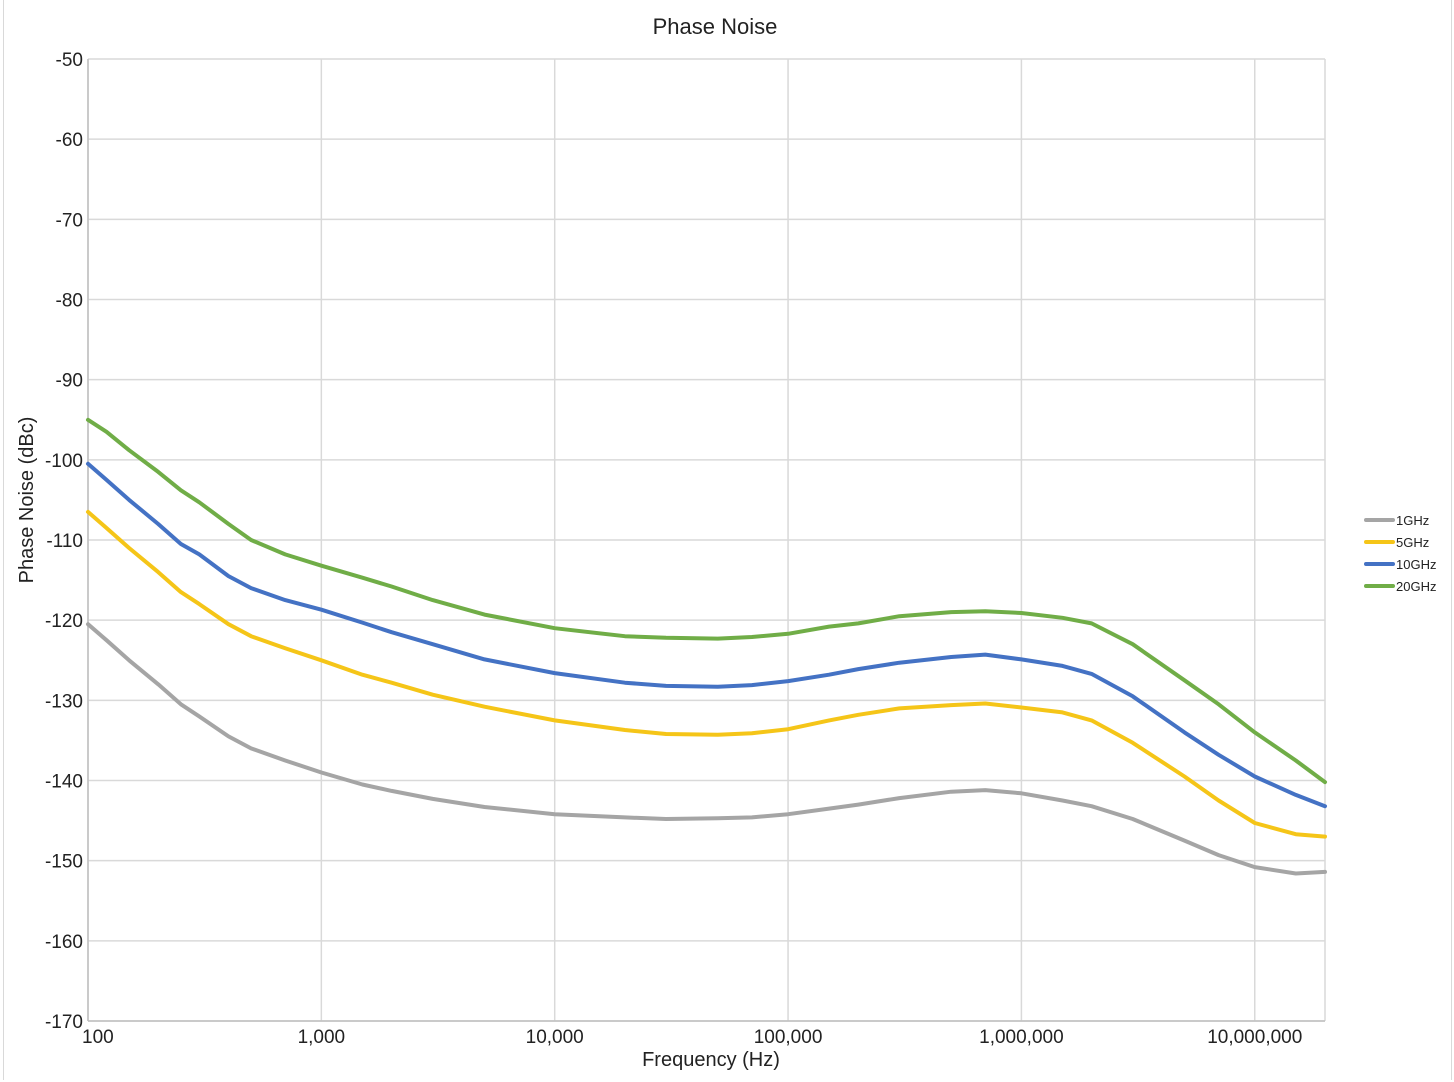 The width and height of the screenshot is (1454, 1082). What do you see at coordinates (711, 1060) in the screenshot?
I see `x-axis-label: Frequency (Hz)` at bounding box center [711, 1060].